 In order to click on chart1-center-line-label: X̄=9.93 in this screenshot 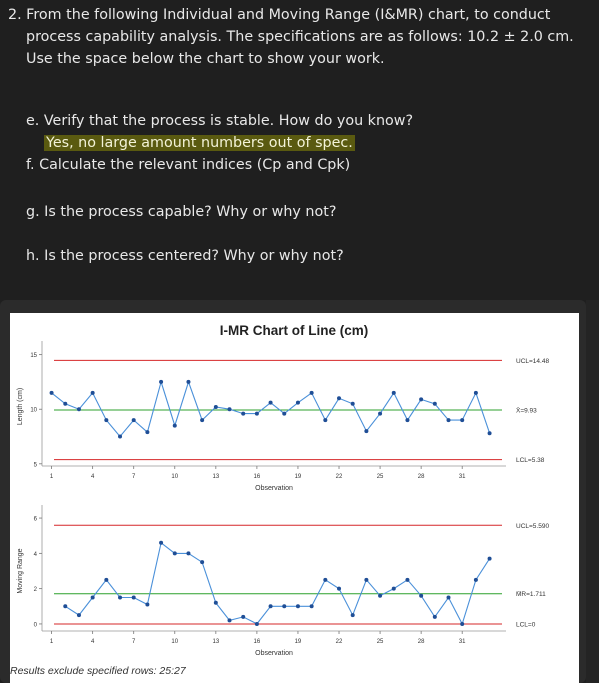, I will do `click(526, 411)`.